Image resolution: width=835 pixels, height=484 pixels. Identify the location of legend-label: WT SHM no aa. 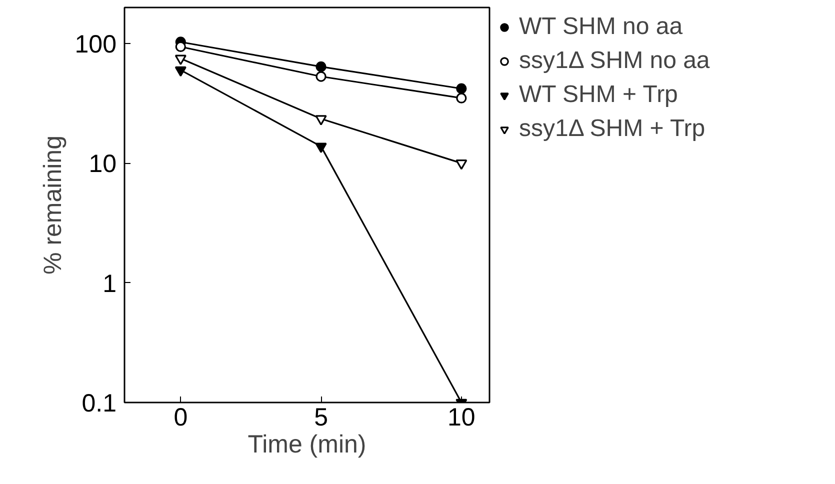
(601, 27).